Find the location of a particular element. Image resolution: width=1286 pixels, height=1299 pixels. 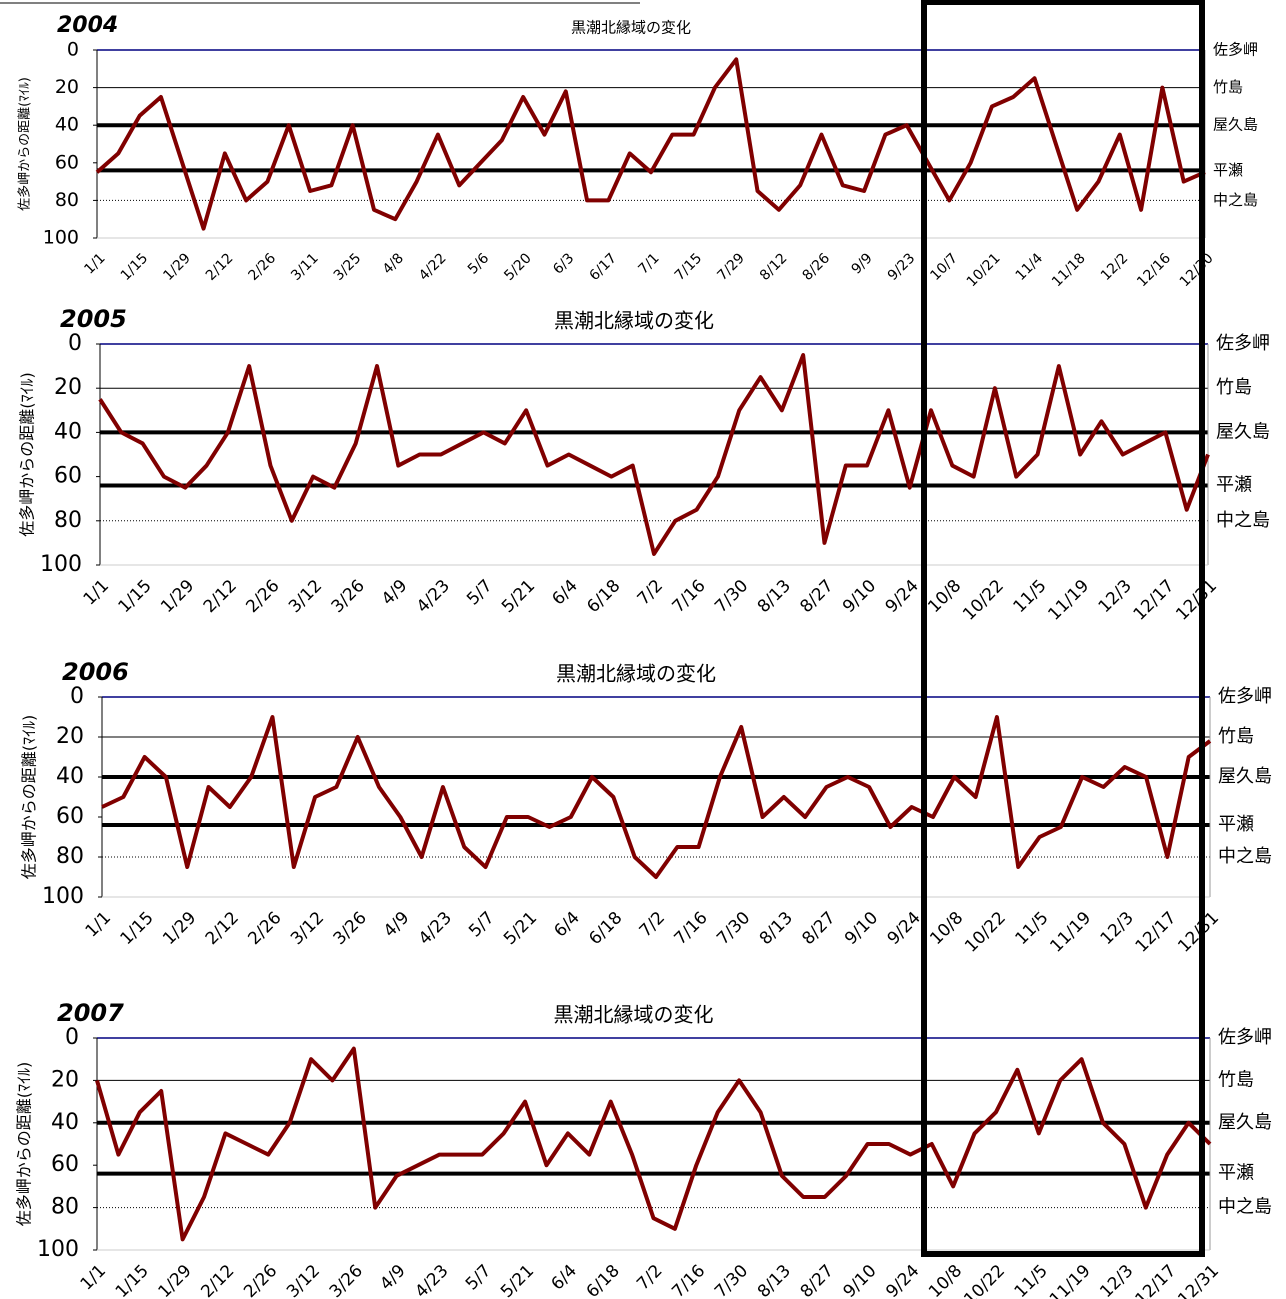

year-label: 2004 is located at coordinates (87, 25).